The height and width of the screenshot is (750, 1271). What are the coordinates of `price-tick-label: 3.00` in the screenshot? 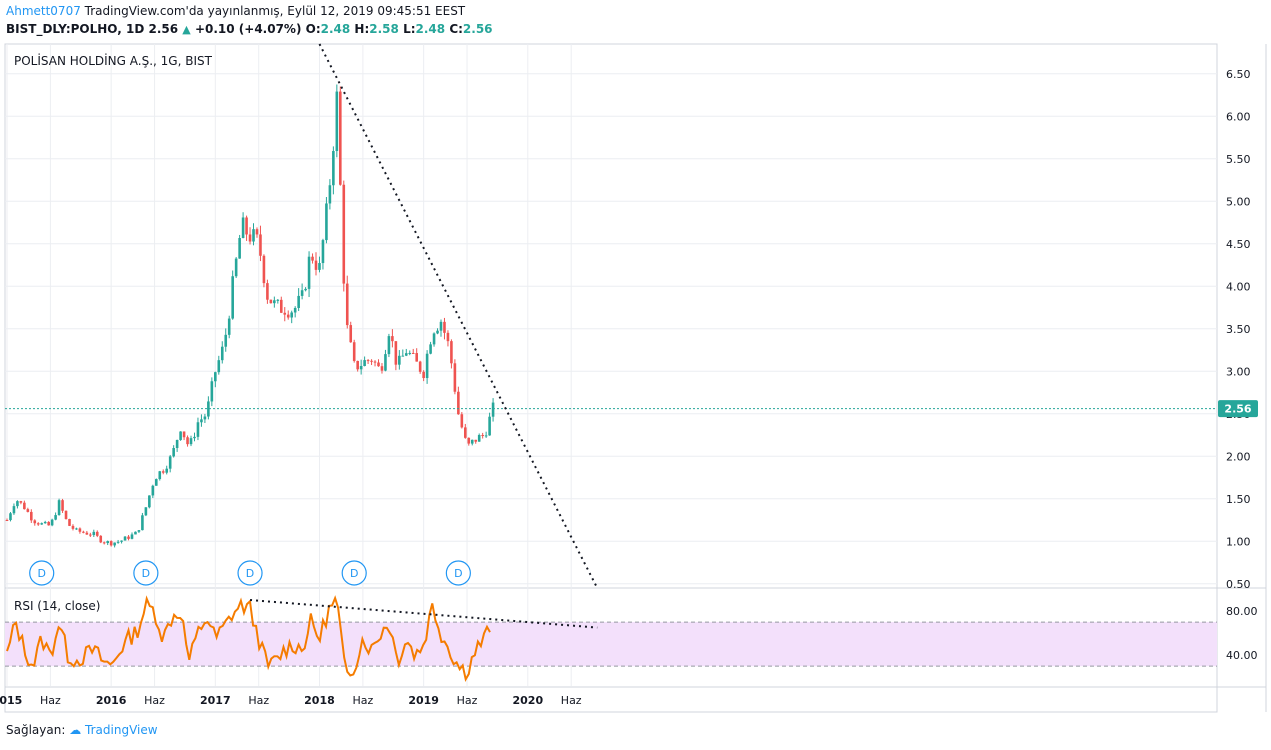 It's located at (1238, 371).